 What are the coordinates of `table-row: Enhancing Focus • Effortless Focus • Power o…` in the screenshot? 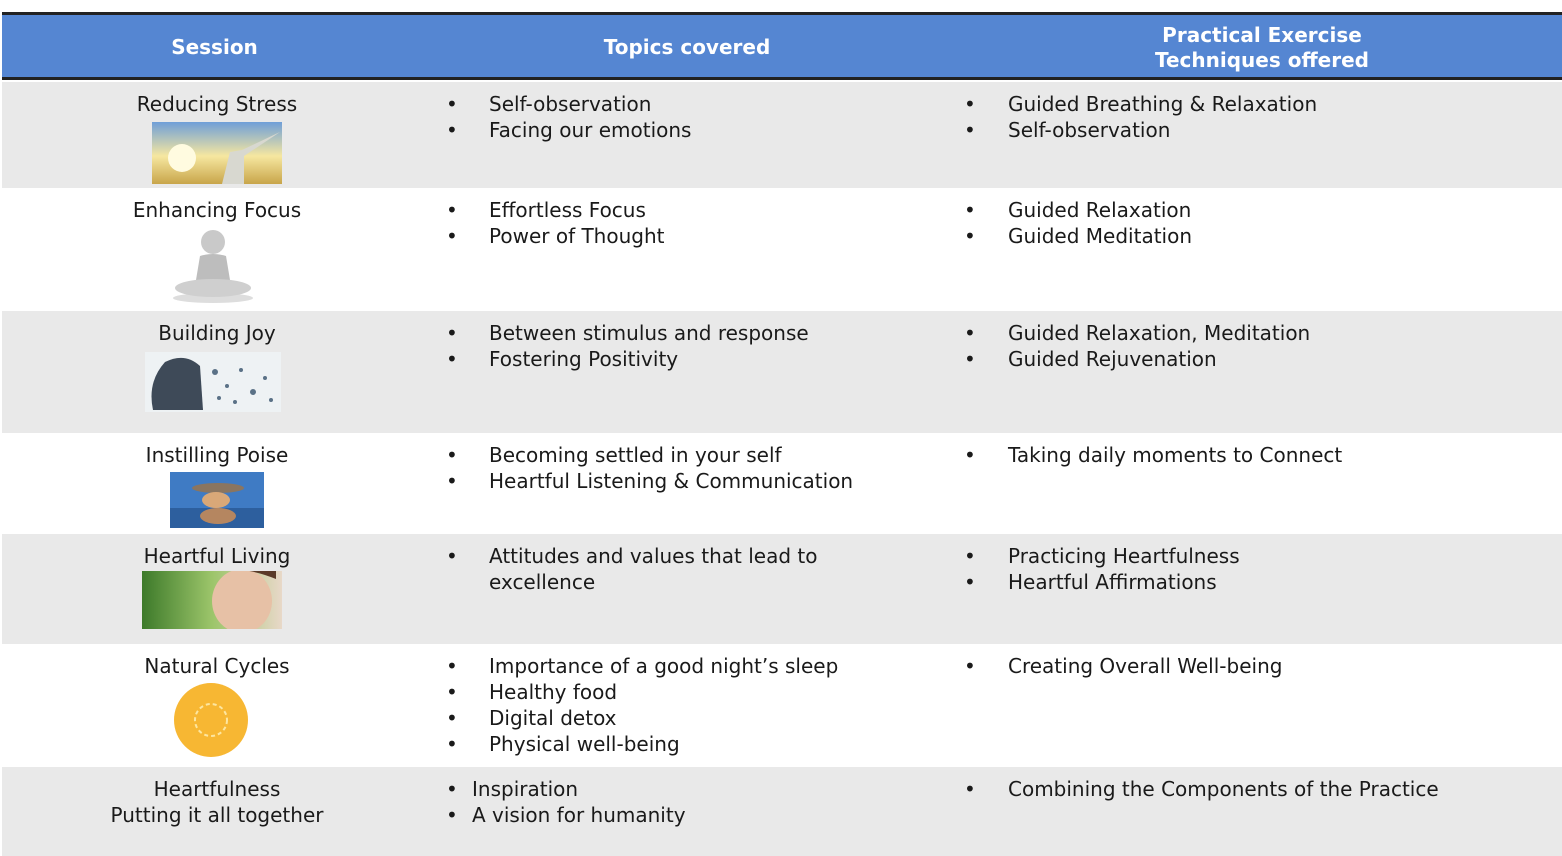 It's located at (782, 249).